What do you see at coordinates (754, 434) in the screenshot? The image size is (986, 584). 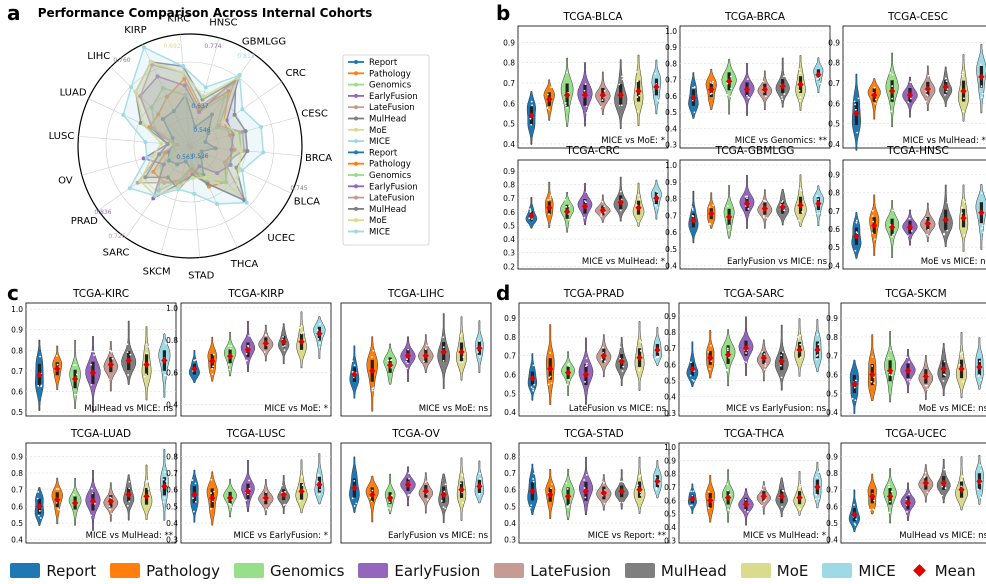 I see `violin-title: TCGA-THCA` at bounding box center [754, 434].